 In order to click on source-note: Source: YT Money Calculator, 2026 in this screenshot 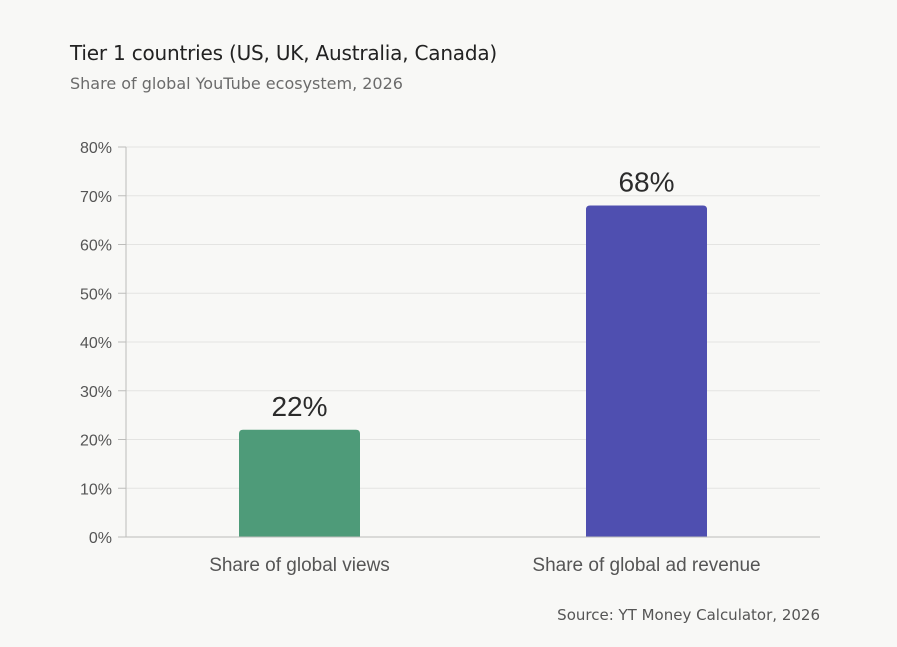, I will do `click(688, 615)`.